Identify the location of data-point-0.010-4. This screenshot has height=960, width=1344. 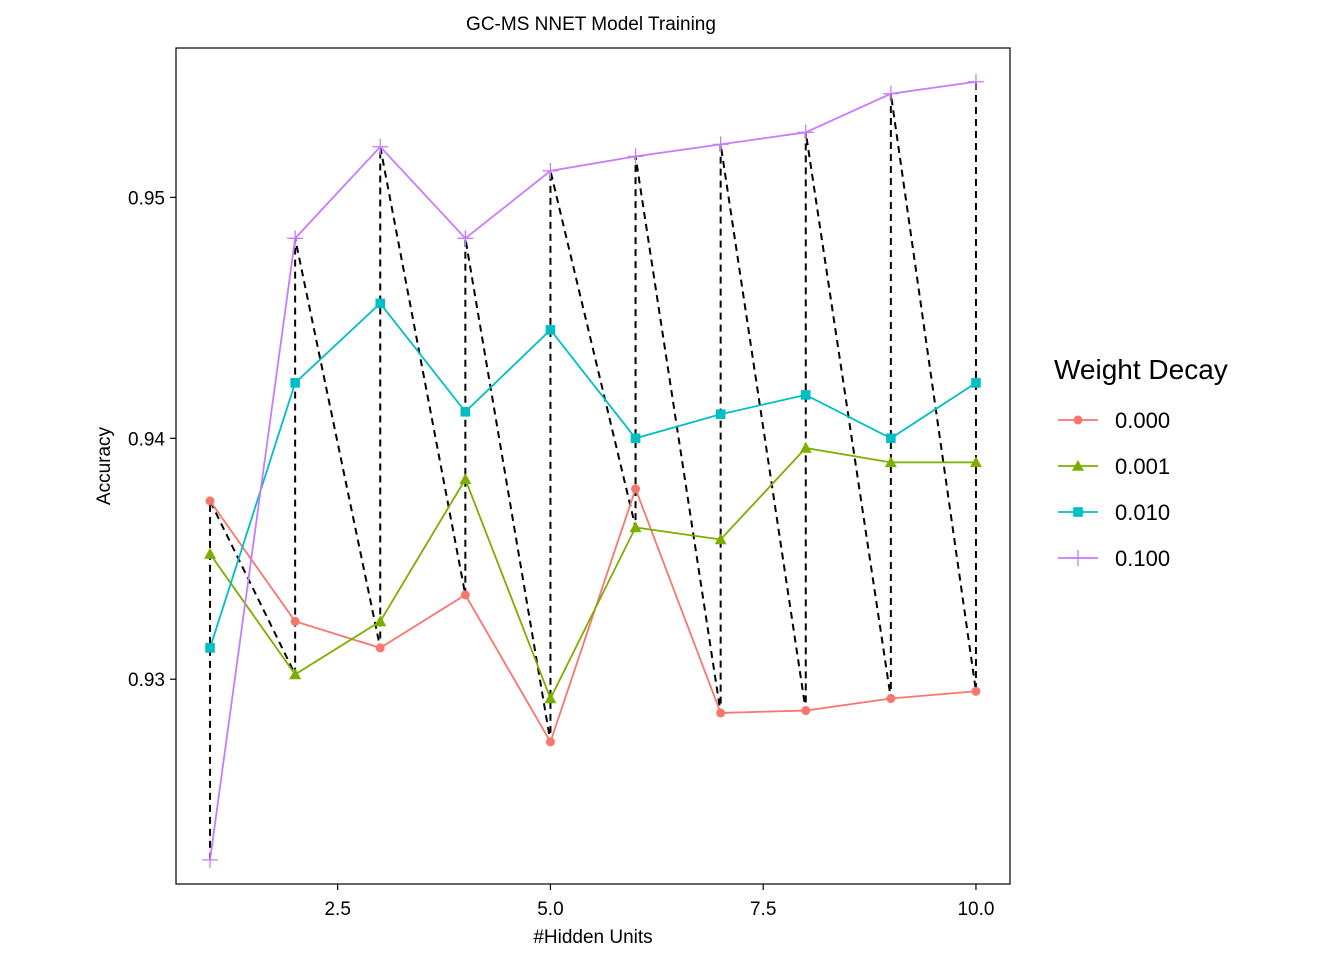
(465, 411).